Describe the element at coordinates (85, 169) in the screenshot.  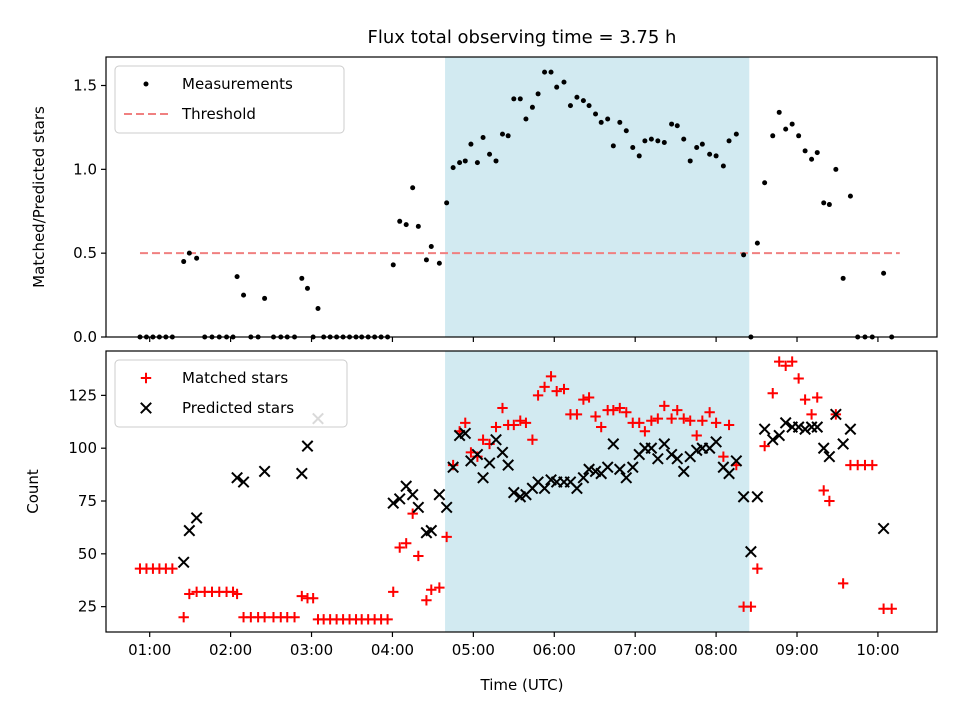
I see `y-tick-label: 1.0` at that location.